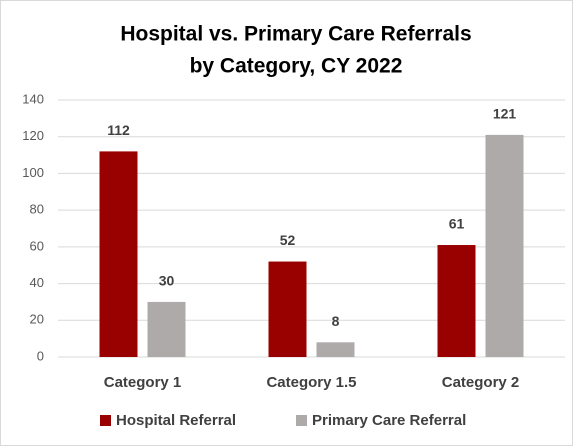  Describe the element at coordinates (37, 319) in the screenshot. I see `y-tick-label: 20` at that location.